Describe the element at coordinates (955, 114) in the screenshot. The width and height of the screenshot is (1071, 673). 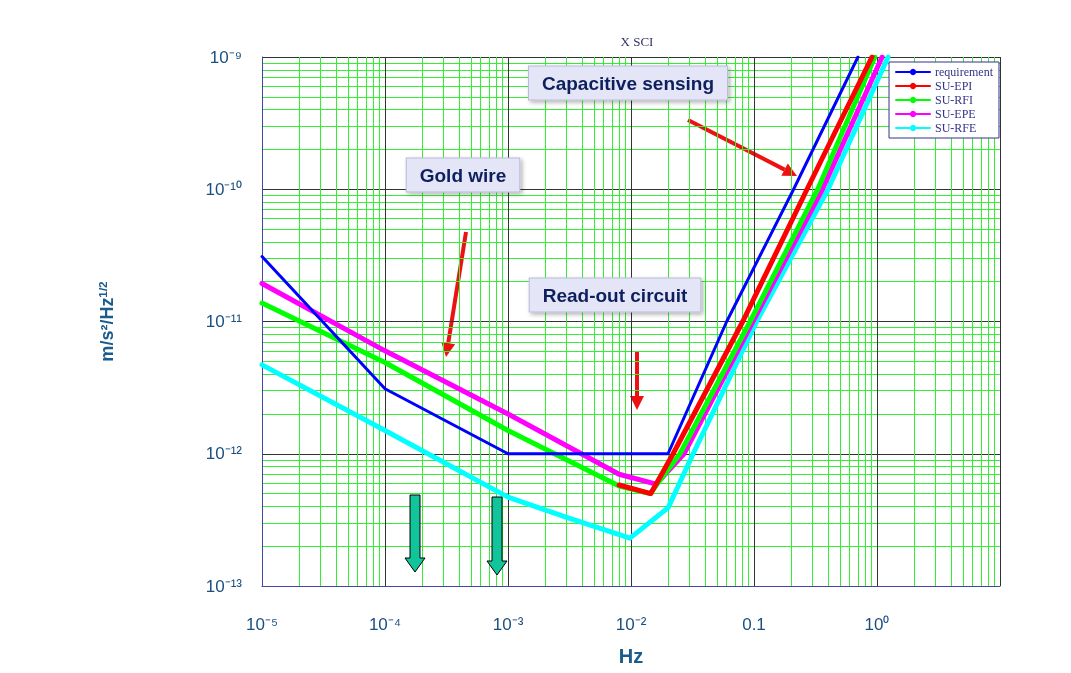
I see `legend-label: SU-EPE` at that location.